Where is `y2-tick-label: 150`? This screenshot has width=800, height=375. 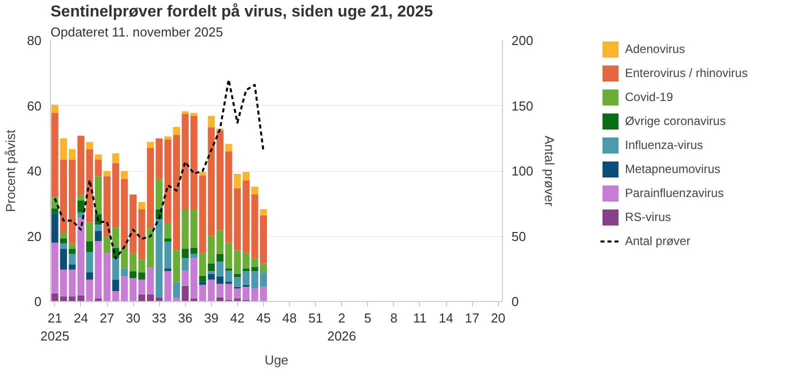
y2-tick-label: 150 is located at coordinates (523, 106).